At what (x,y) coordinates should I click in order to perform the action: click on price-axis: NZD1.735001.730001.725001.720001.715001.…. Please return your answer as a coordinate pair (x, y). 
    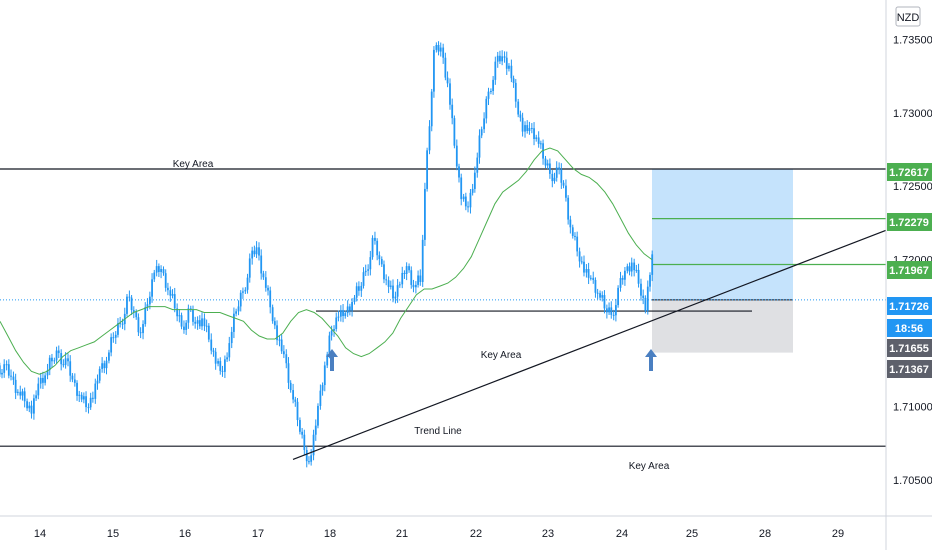
    Looking at the image, I should click on (908, 275).